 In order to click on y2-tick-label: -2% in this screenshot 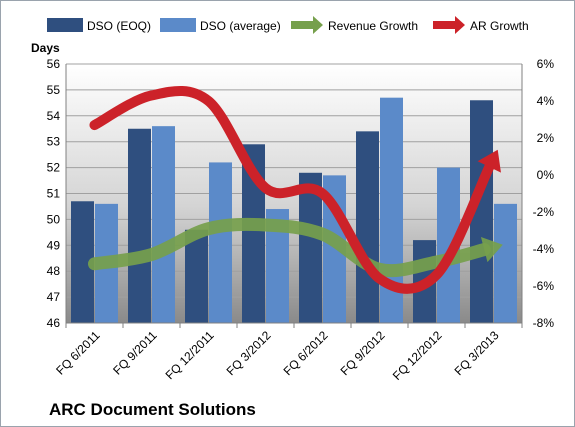, I will do `click(544, 212)`.